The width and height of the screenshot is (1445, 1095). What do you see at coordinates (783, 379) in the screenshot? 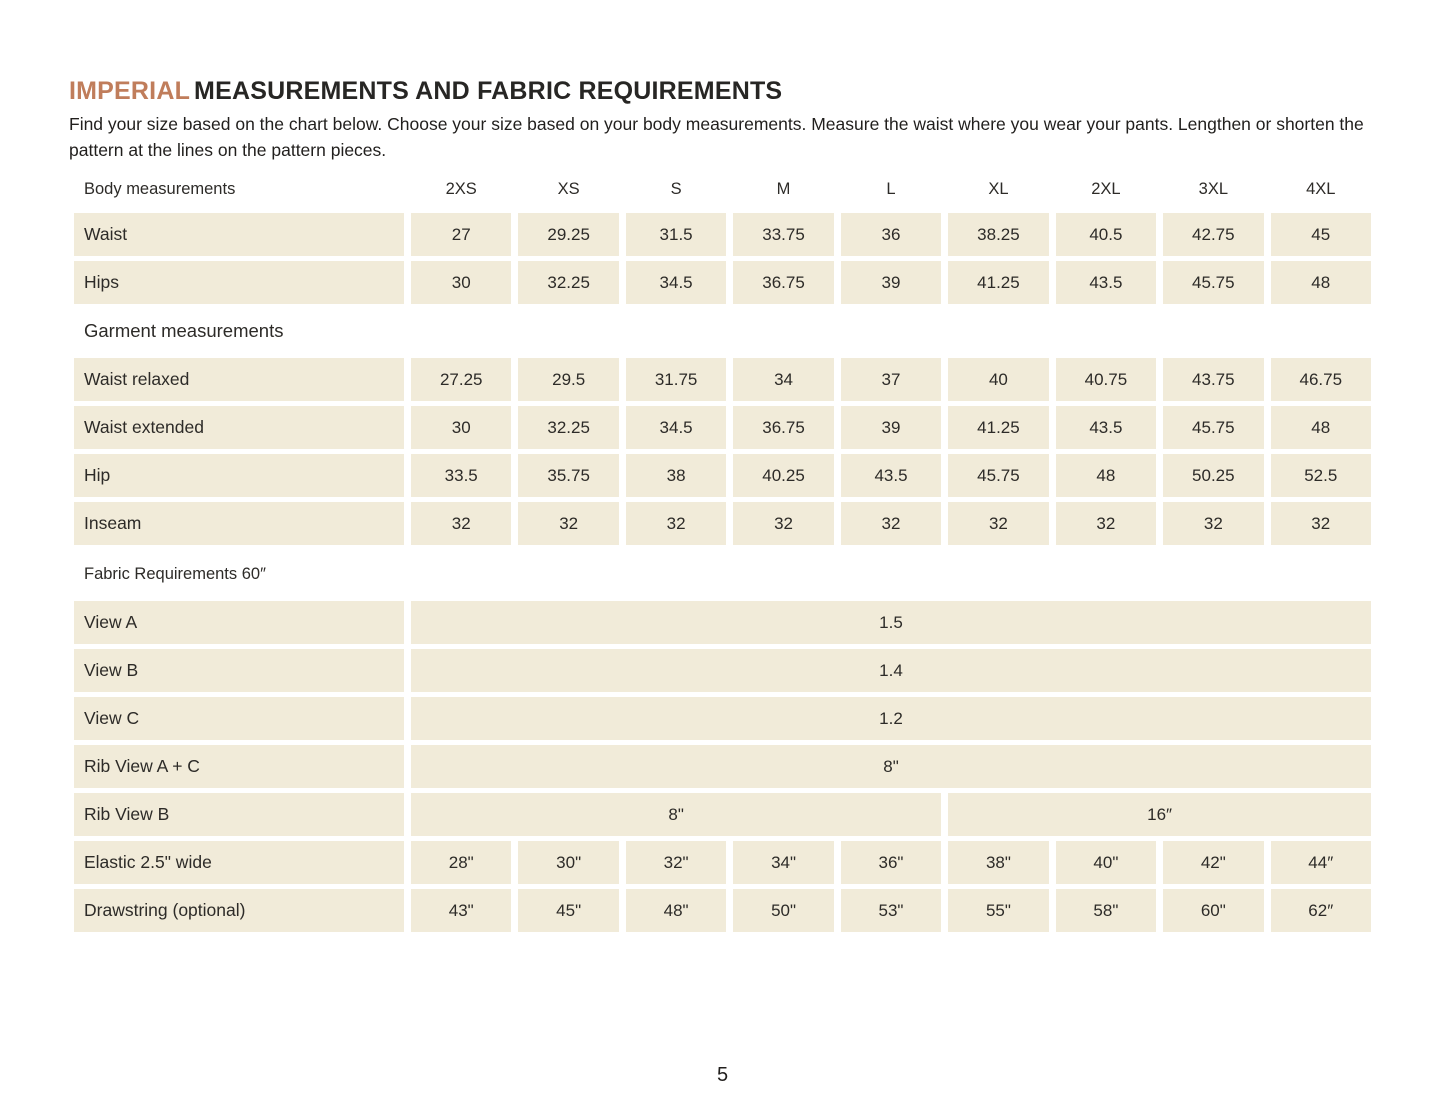
I see `table-cell: 34` at bounding box center [783, 379].